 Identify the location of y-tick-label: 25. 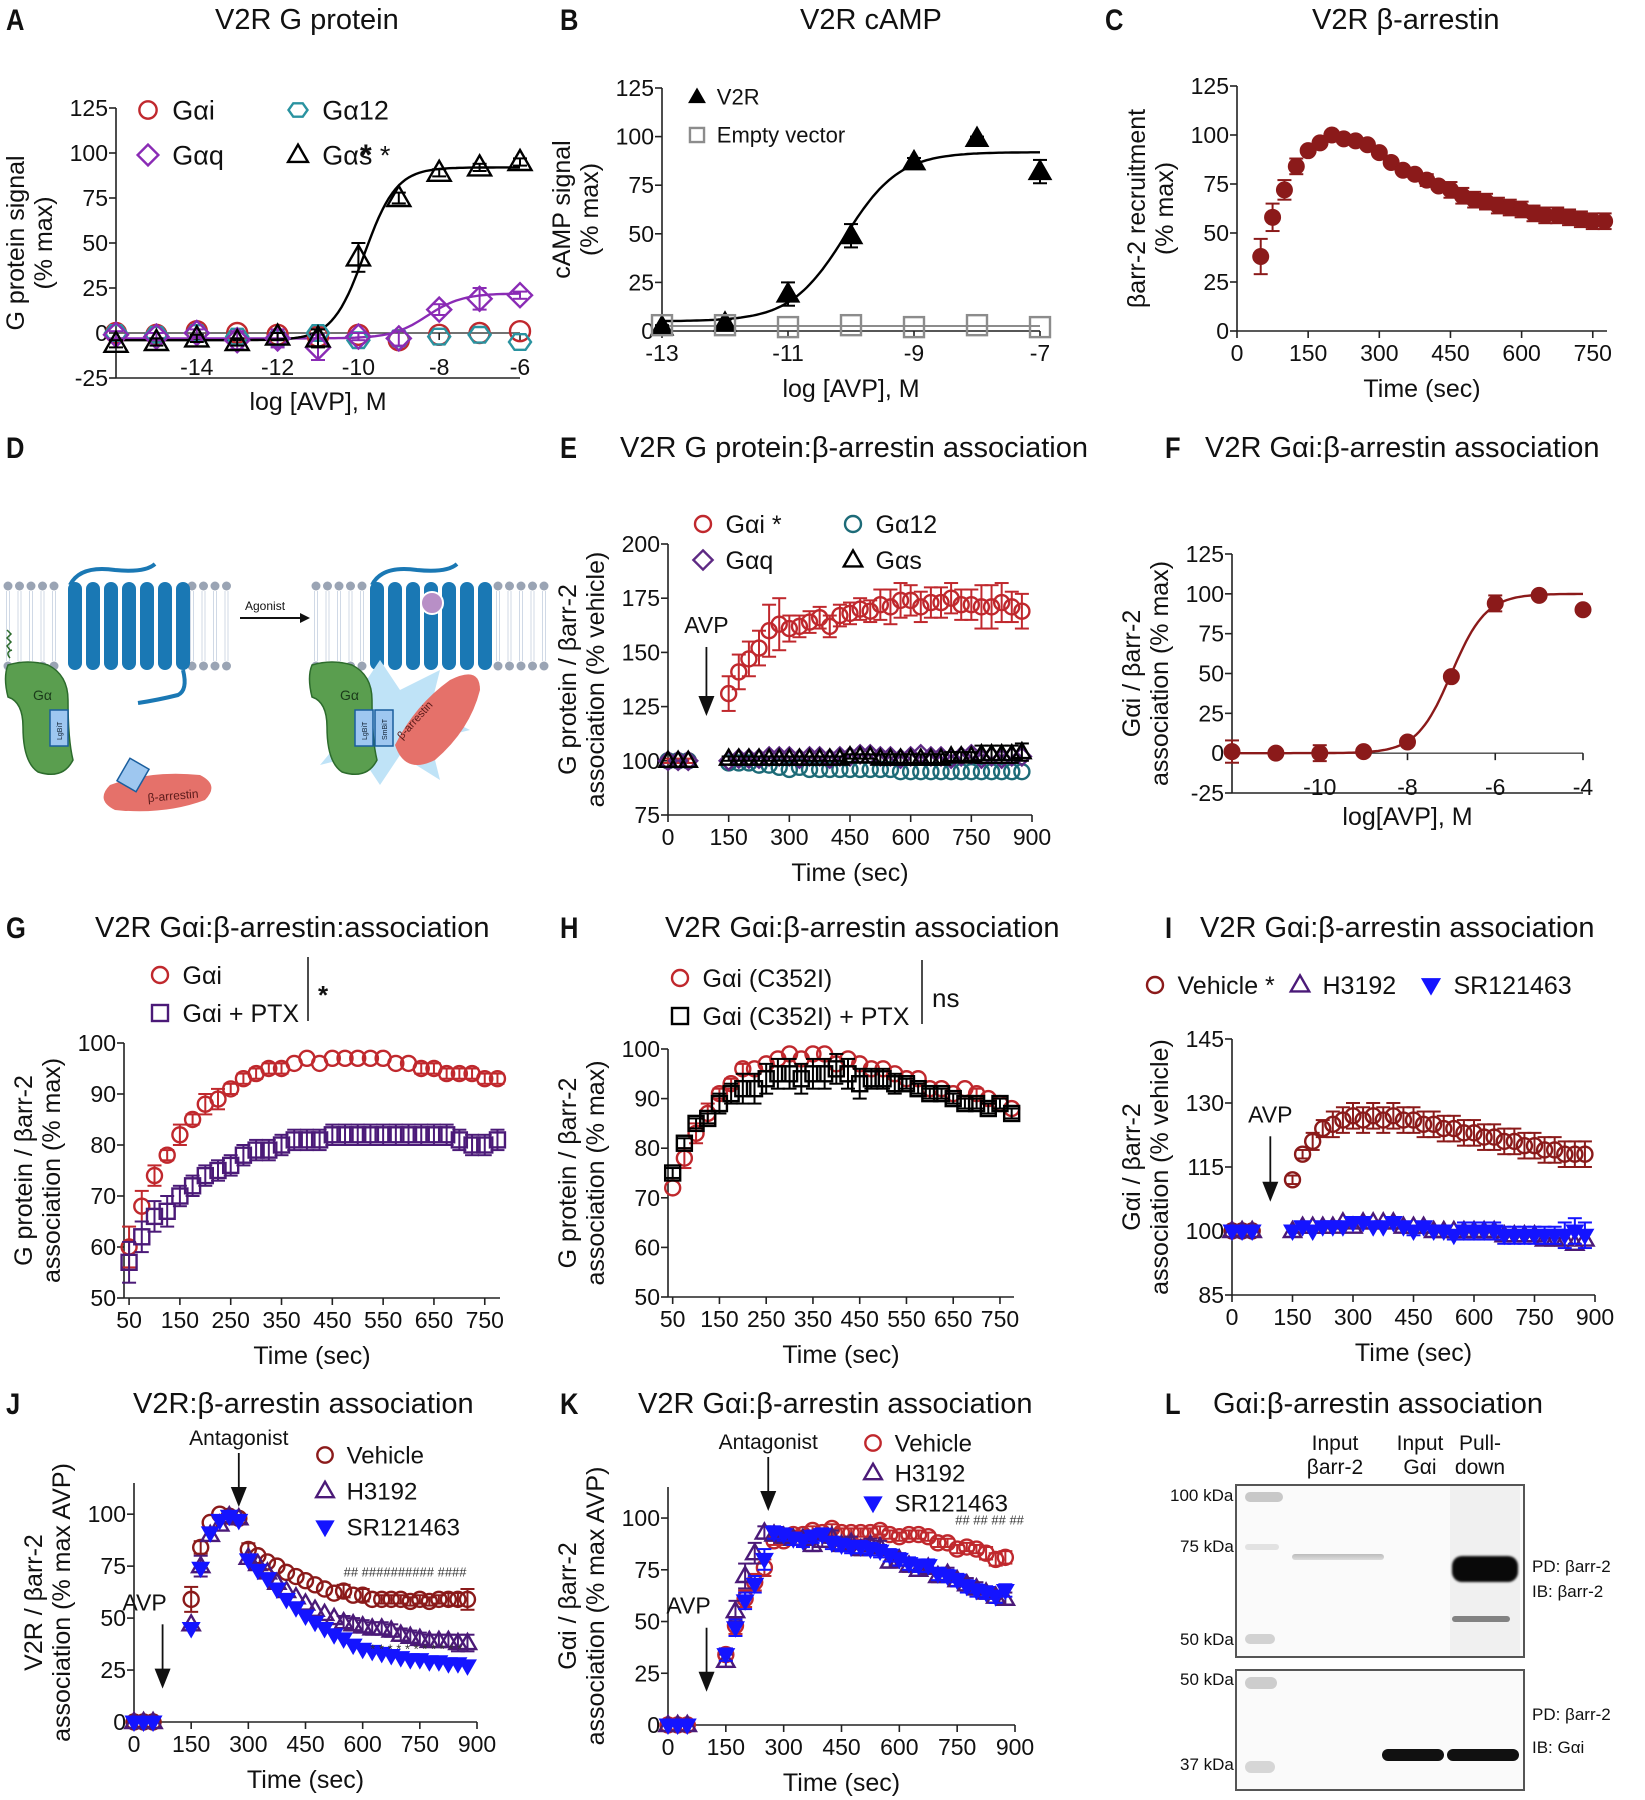
(113, 1670).